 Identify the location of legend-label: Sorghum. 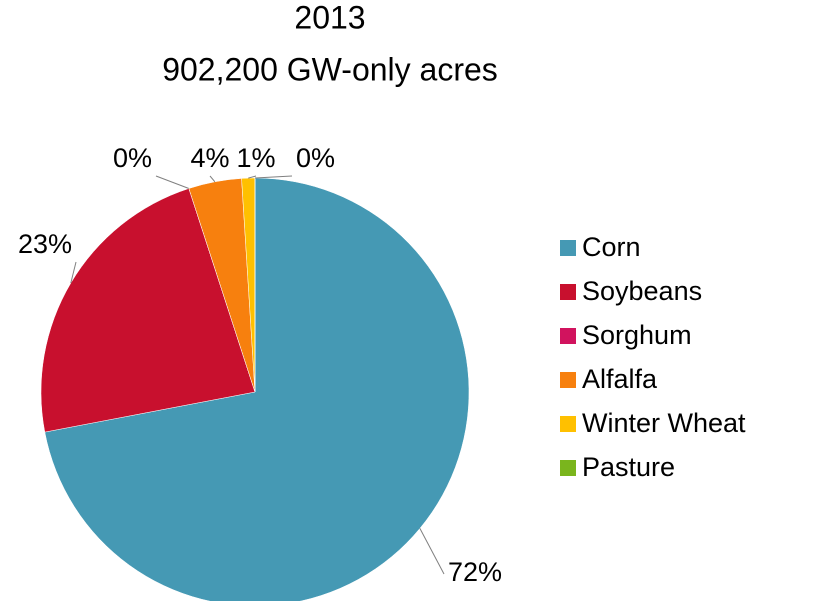
(637, 335).